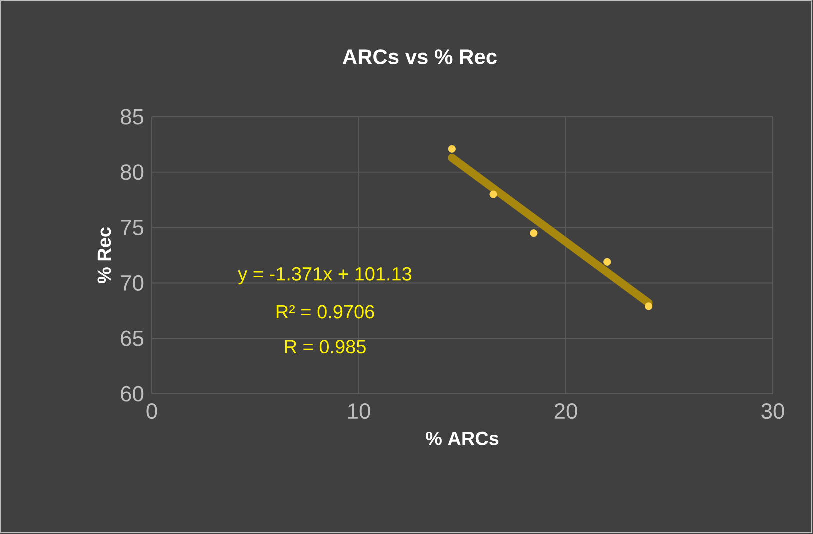 The height and width of the screenshot is (534, 813). What do you see at coordinates (325, 347) in the screenshot?
I see `annotation: R = 0.985` at bounding box center [325, 347].